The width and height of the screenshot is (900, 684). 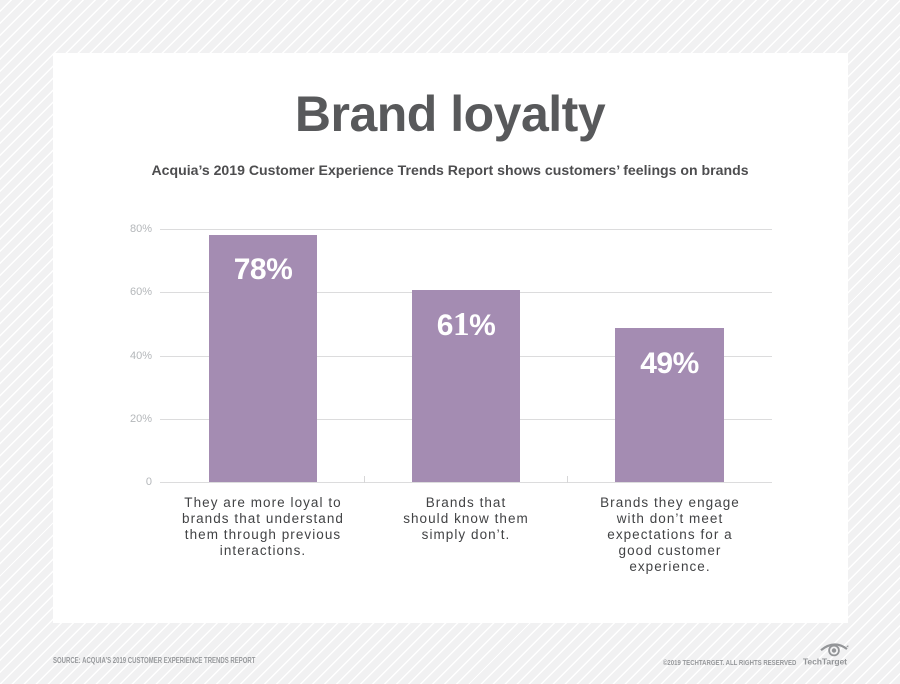 What do you see at coordinates (825, 661) in the screenshot?
I see `svg-text: TechTarget` at bounding box center [825, 661].